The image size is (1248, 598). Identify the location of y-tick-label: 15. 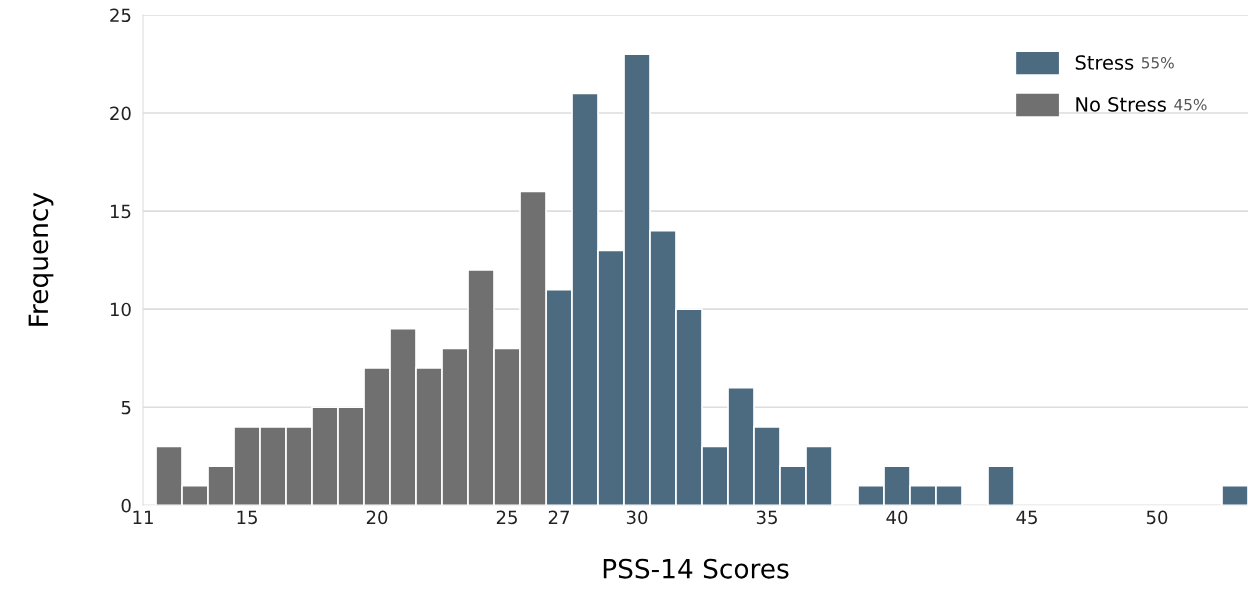
(120, 211).